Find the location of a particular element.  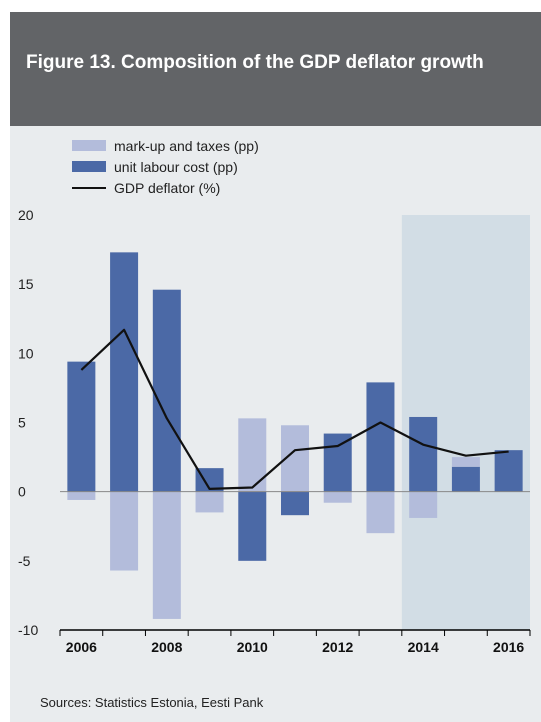

legend-item-labour: unit labour cost (pp) is located at coordinates (170, 167).